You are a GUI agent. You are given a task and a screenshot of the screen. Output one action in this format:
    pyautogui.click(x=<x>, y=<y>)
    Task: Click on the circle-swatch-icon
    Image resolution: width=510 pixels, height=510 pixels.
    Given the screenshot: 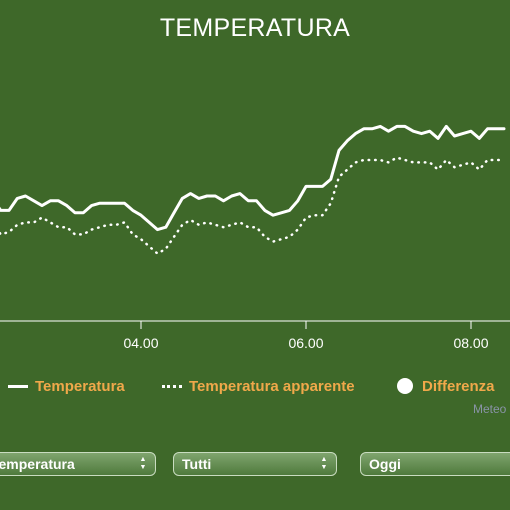 What is the action you would take?
    pyautogui.click(x=405, y=386)
    